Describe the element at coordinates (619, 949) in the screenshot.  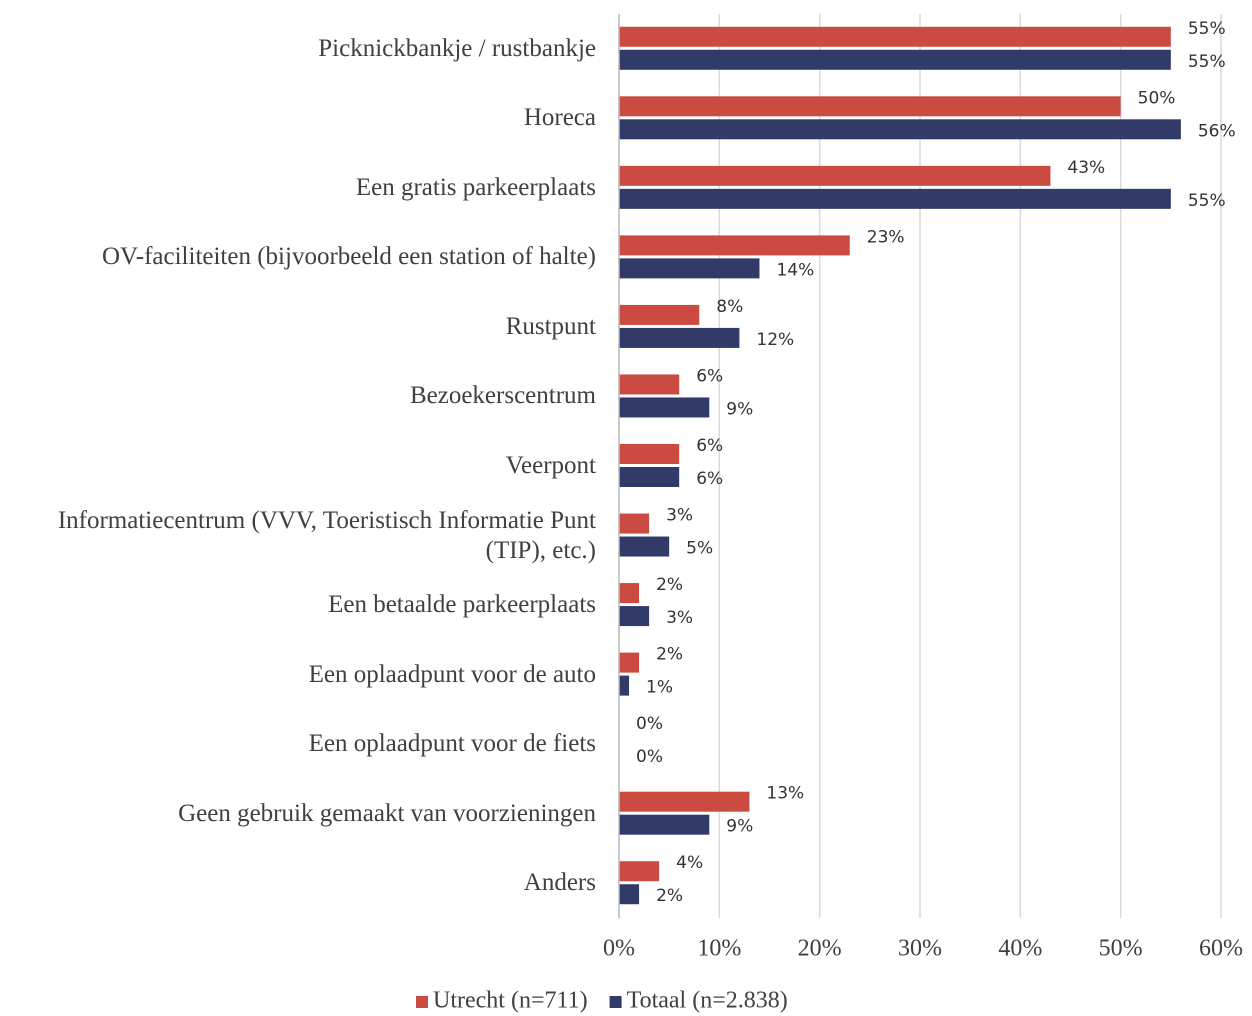
I see `x-tick-label: 0%` at that location.